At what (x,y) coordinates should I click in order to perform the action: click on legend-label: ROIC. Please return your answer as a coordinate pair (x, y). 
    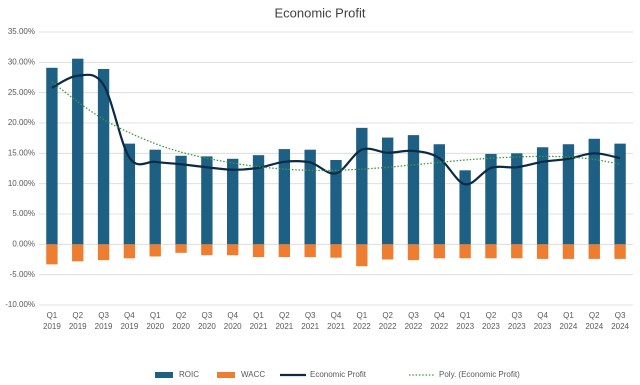
    Looking at the image, I should click on (189, 374).